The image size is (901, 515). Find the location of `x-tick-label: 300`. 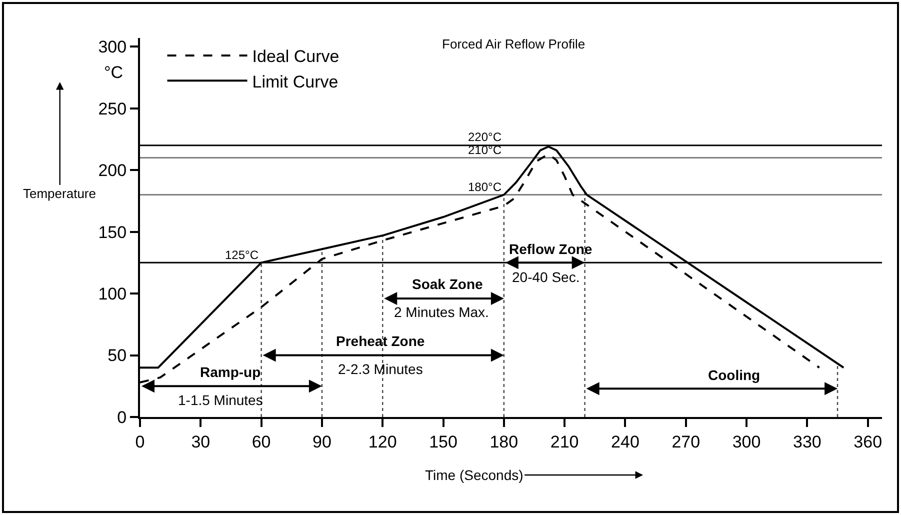

x-tick-label: 300 is located at coordinates (746, 442).